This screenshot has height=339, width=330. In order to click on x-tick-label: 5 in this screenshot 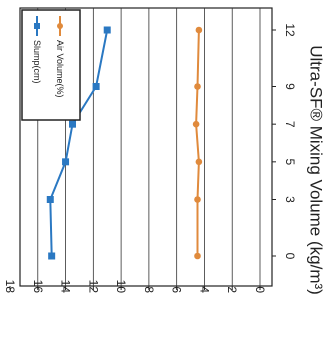, I will do `click(290, 161)`.